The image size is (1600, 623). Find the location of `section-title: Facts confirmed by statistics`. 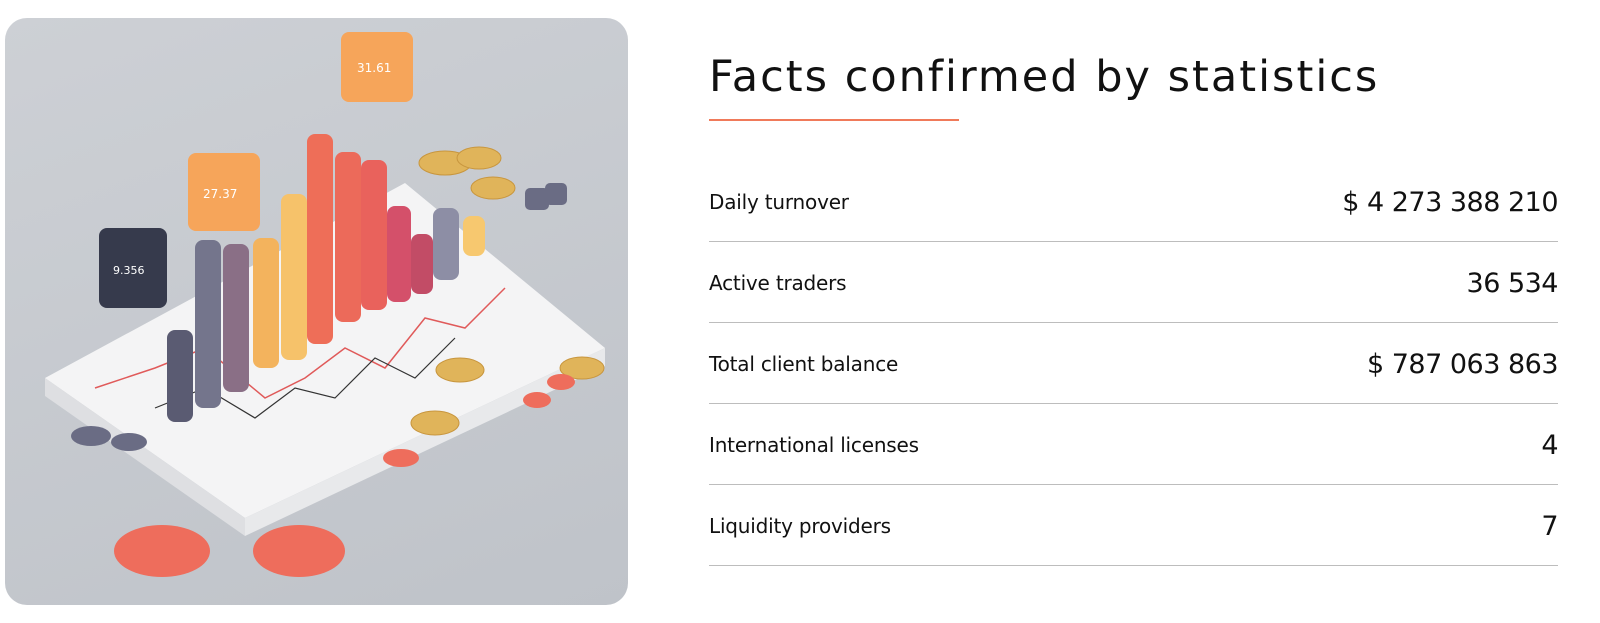

section-title: Facts confirmed by statistics is located at coordinates (1044, 77).